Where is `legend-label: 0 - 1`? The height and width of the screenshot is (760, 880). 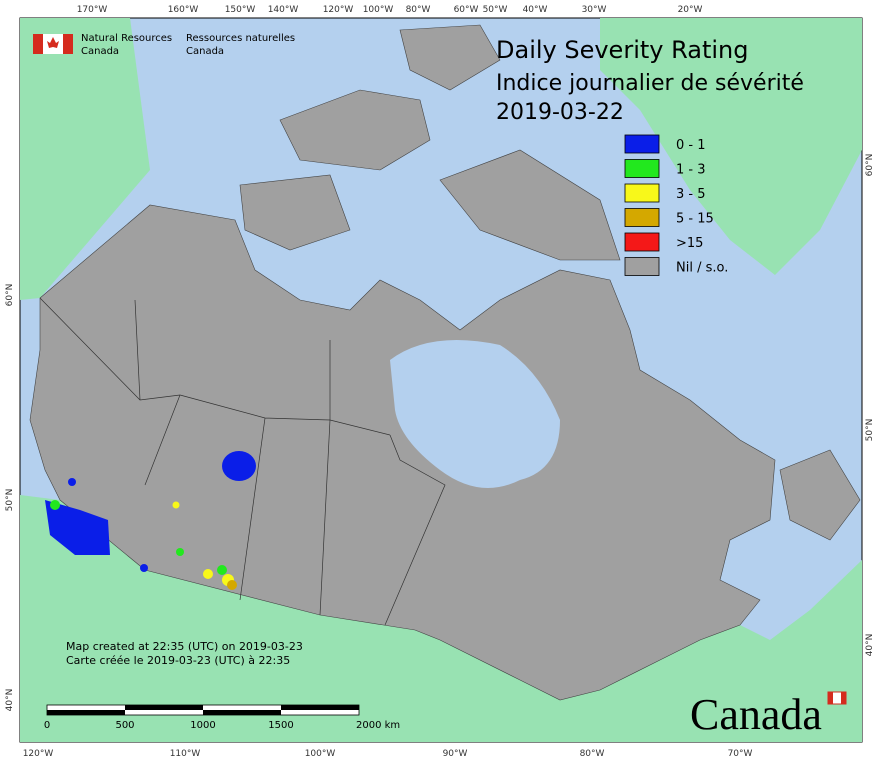
legend-label: 0 - 1 is located at coordinates (691, 145).